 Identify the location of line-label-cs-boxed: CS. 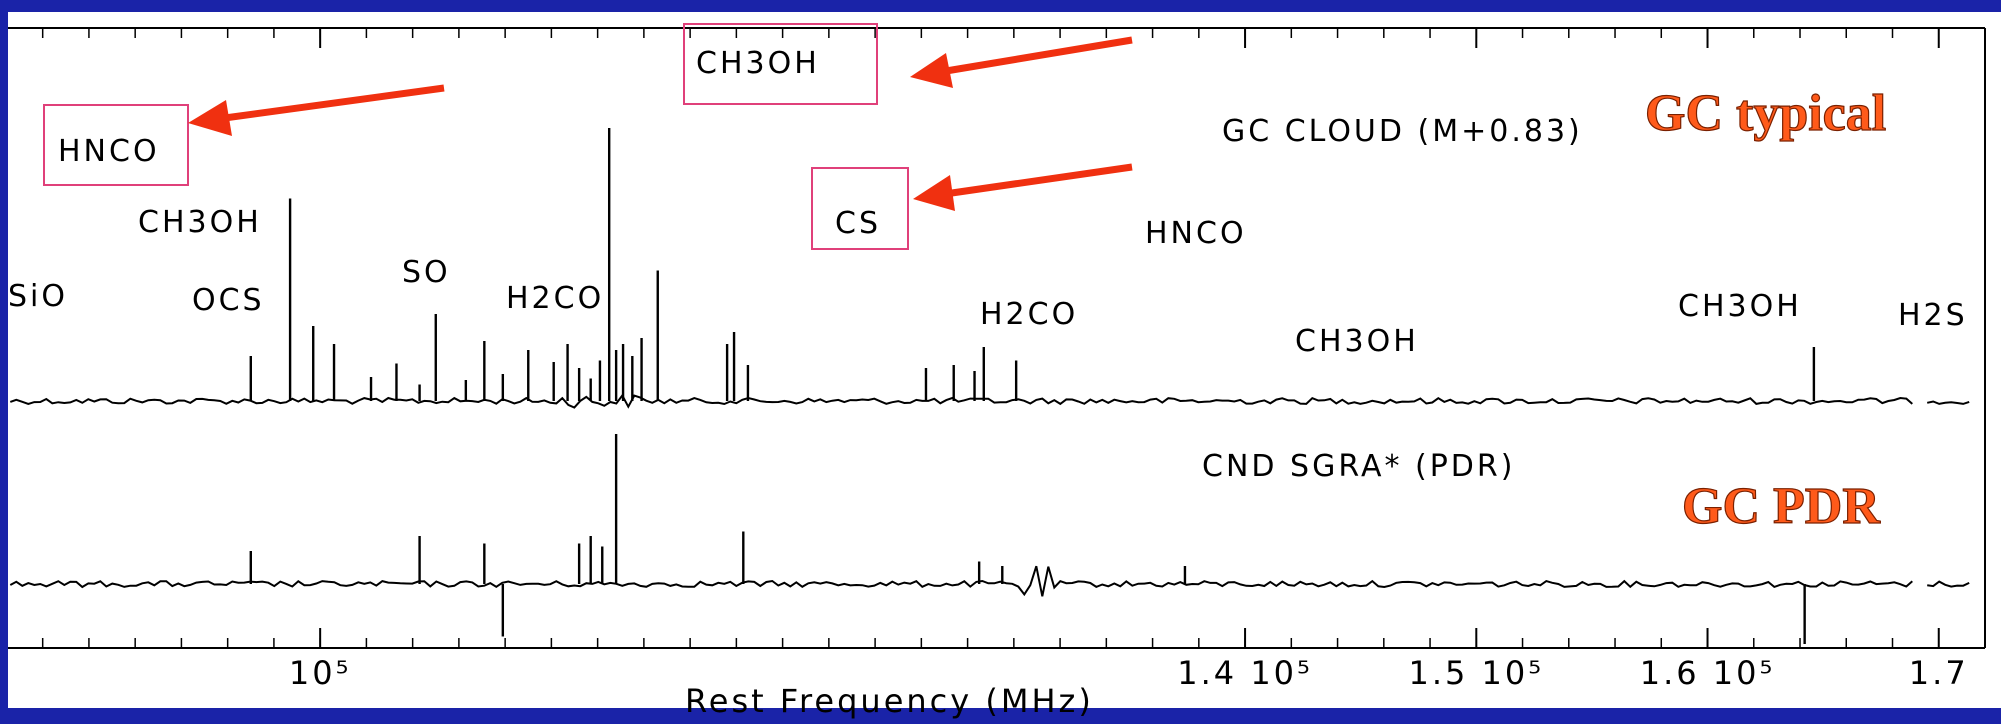
(858, 223).